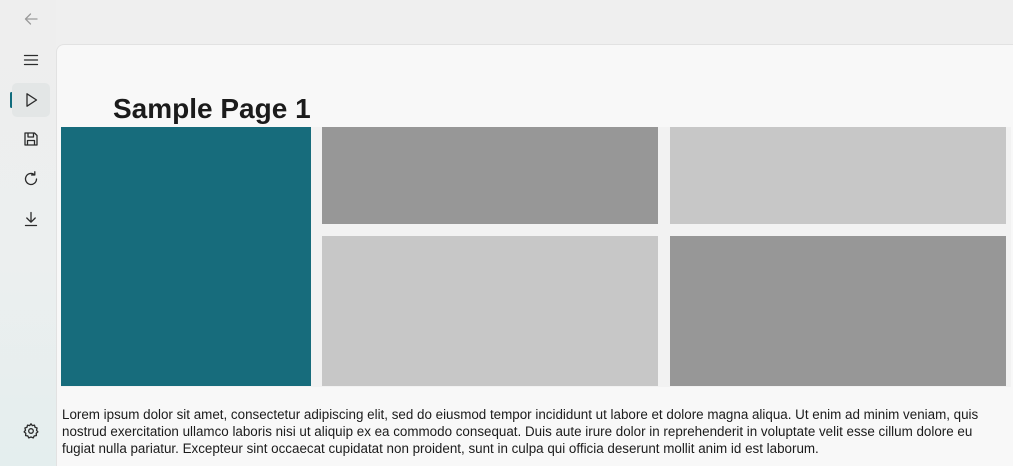  I want to click on settings-gear-icon, so click(31, 431).